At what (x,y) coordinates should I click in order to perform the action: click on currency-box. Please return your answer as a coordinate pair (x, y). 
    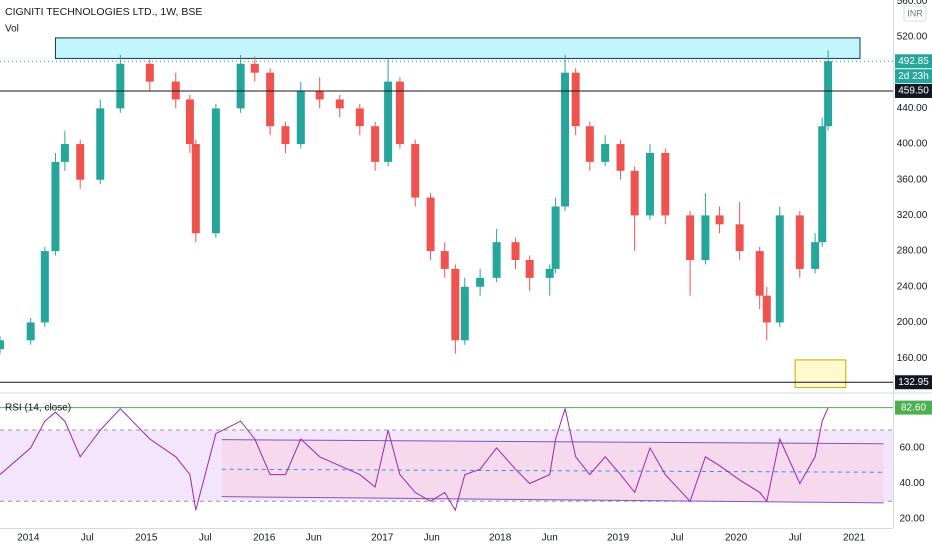
    Looking at the image, I should click on (915, 13).